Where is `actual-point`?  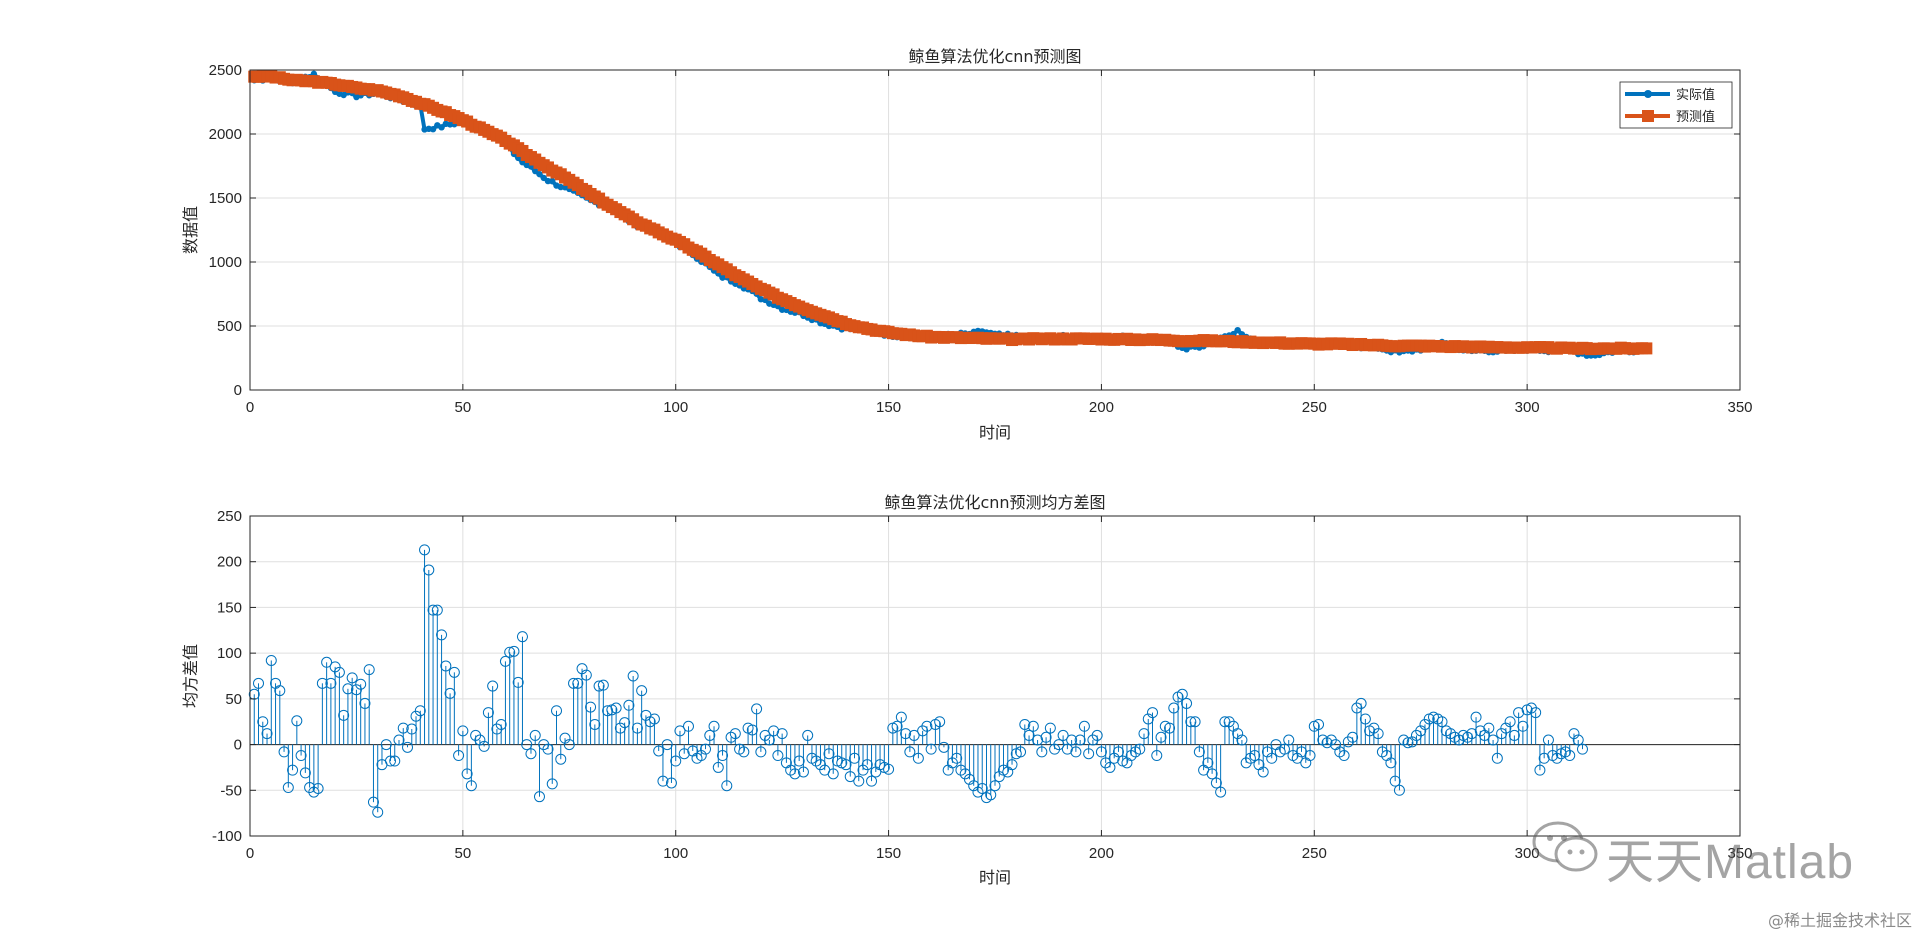
actual-point is located at coordinates (441, 127).